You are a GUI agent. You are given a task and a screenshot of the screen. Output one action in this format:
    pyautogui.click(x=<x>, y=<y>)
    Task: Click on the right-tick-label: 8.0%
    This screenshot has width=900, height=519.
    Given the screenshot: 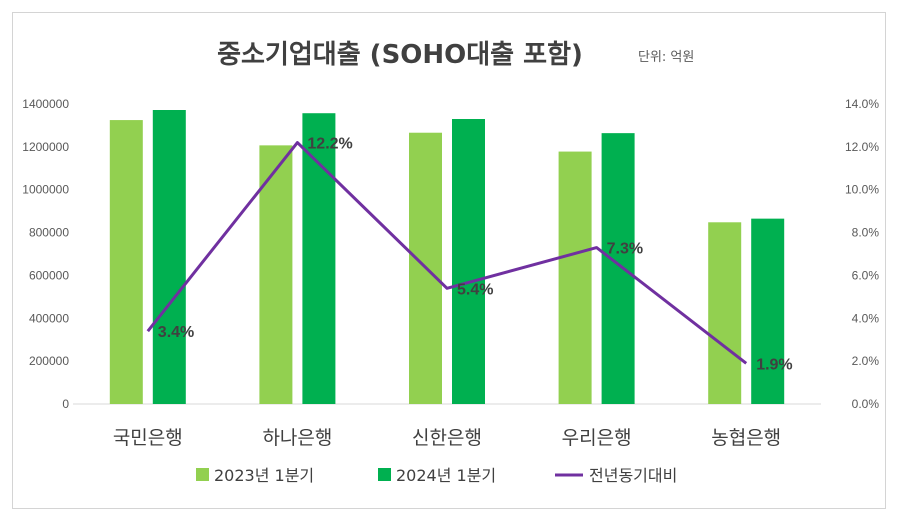 What is the action you would take?
    pyautogui.click(x=866, y=233)
    